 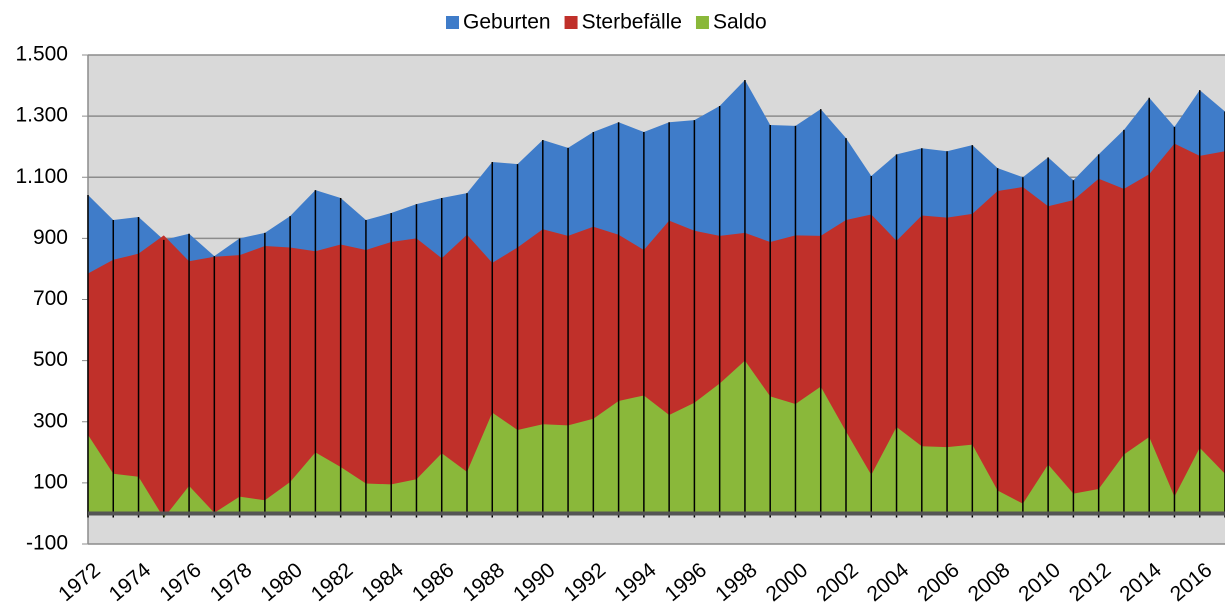 What do you see at coordinates (79, 582) in the screenshot?
I see `x-tick-label: 1972` at bounding box center [79, 582].